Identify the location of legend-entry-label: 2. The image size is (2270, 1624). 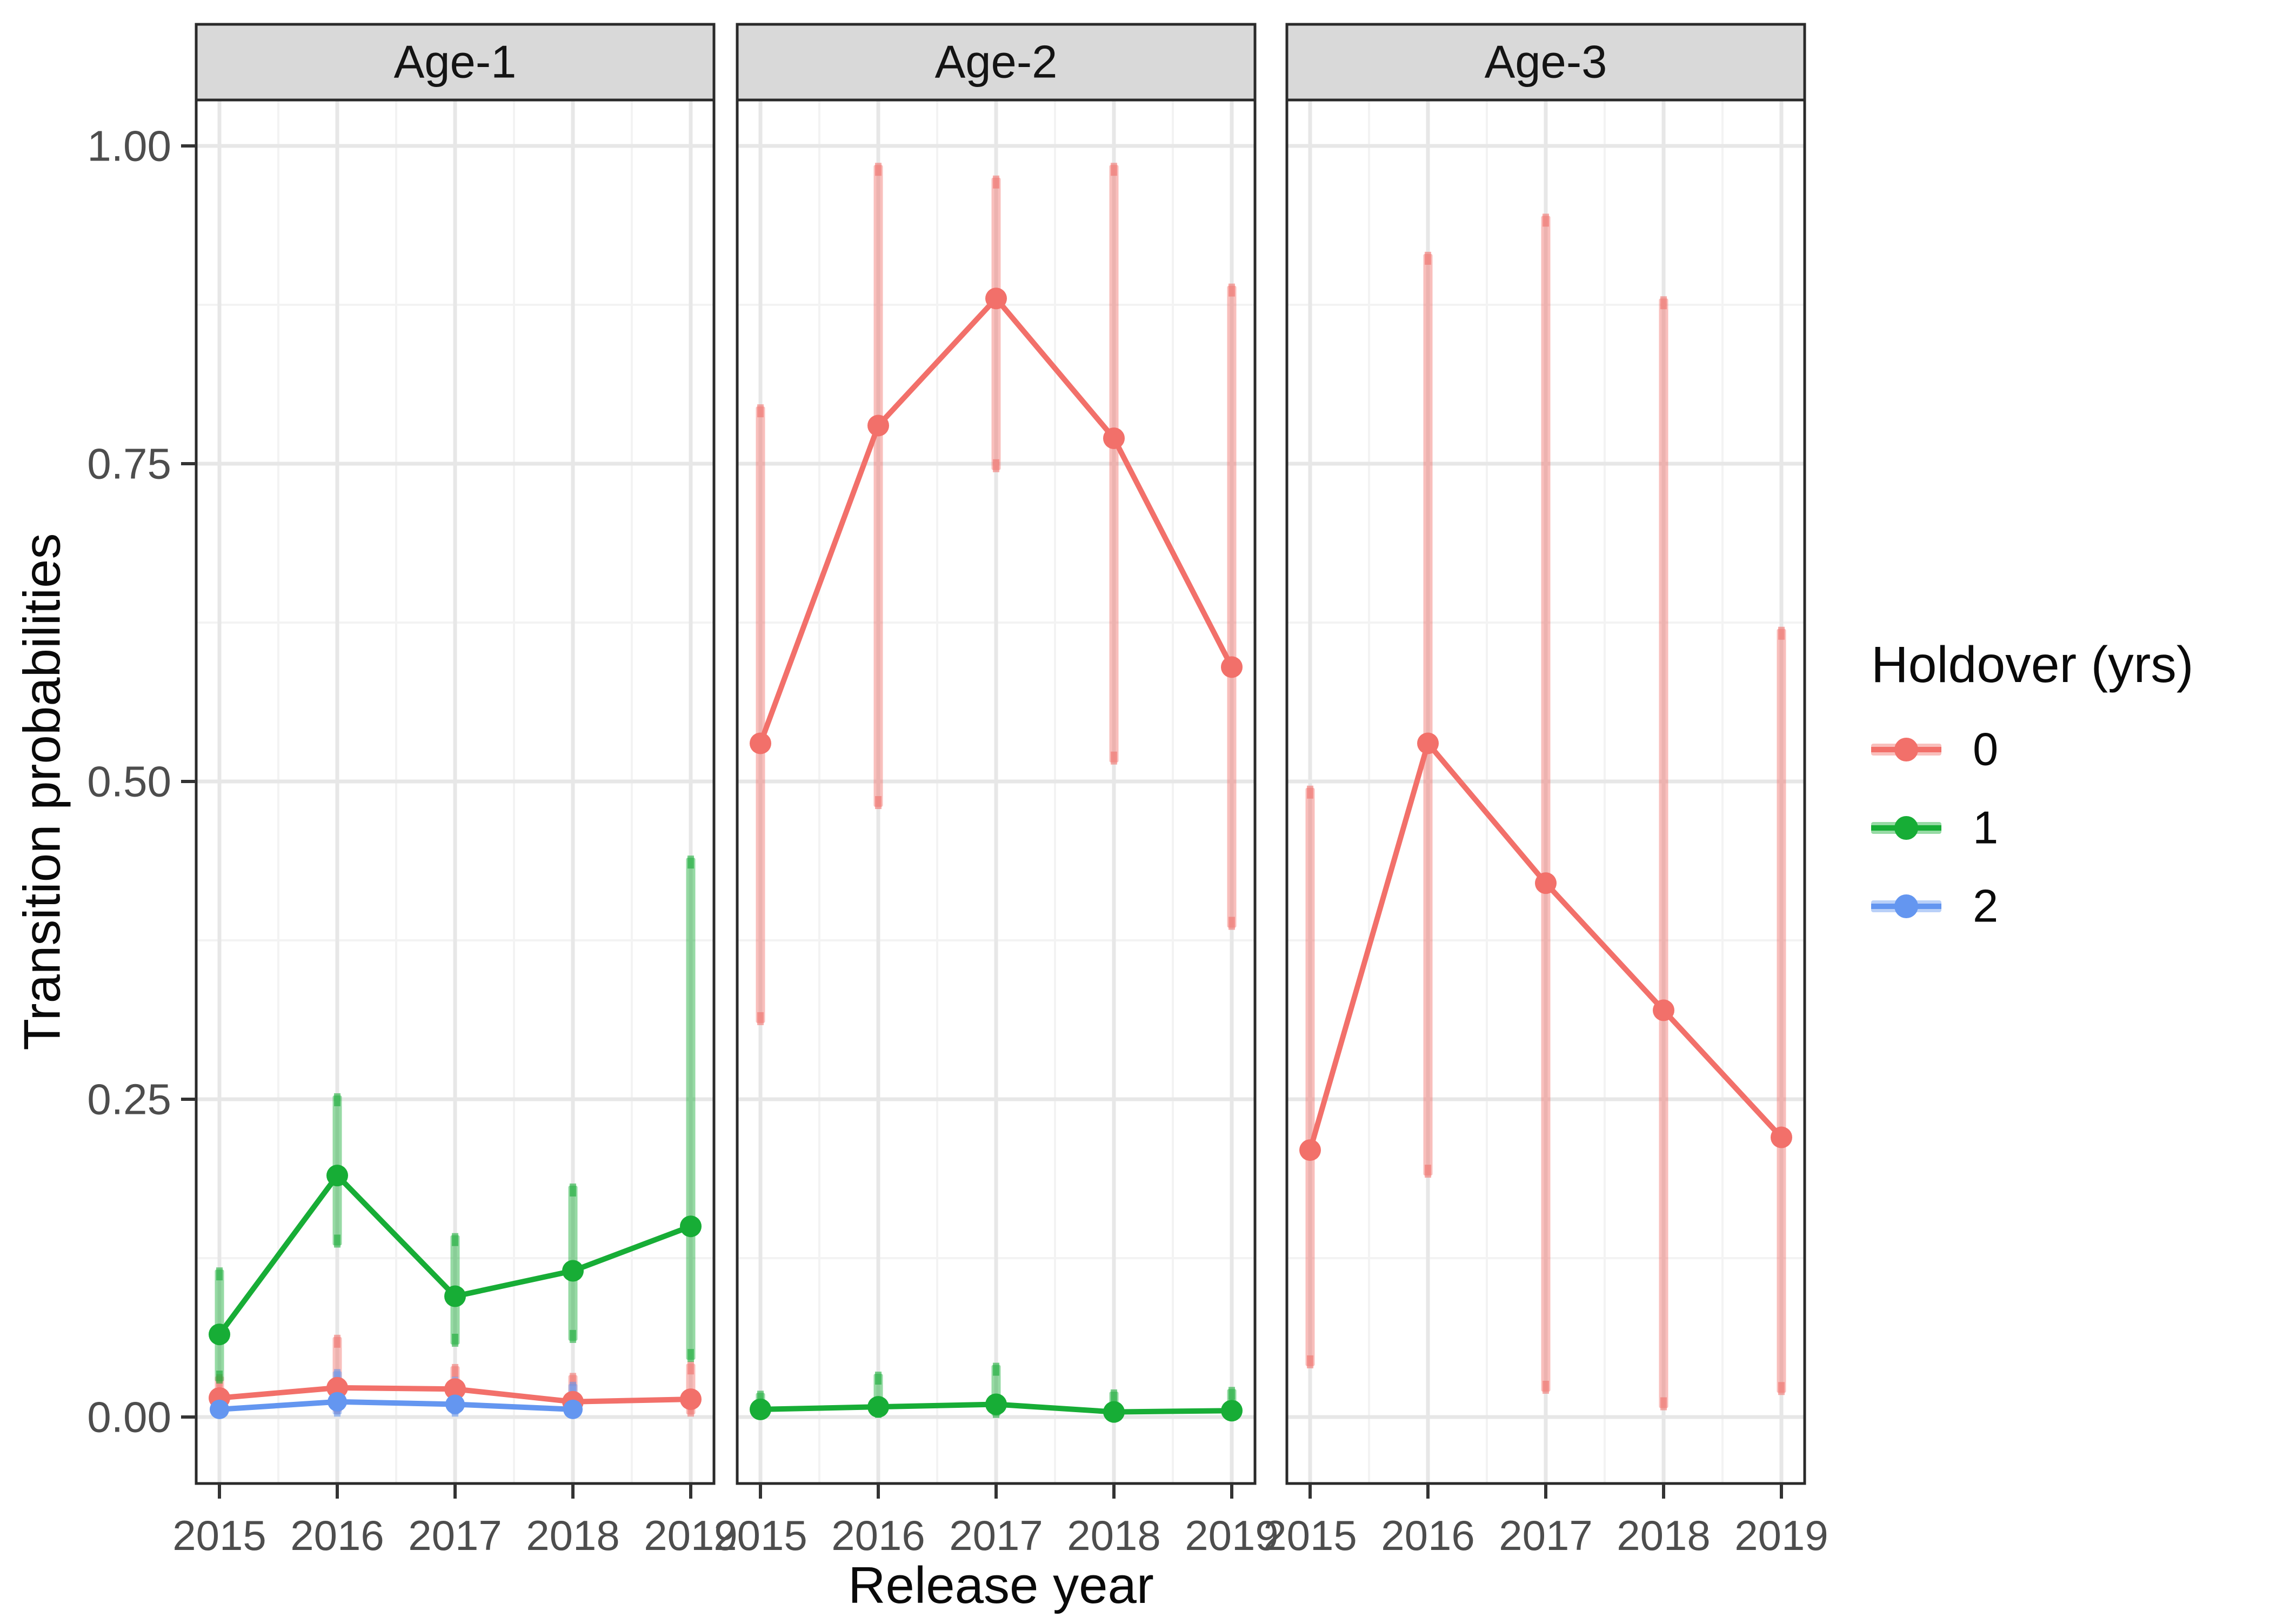
(1985, 907).